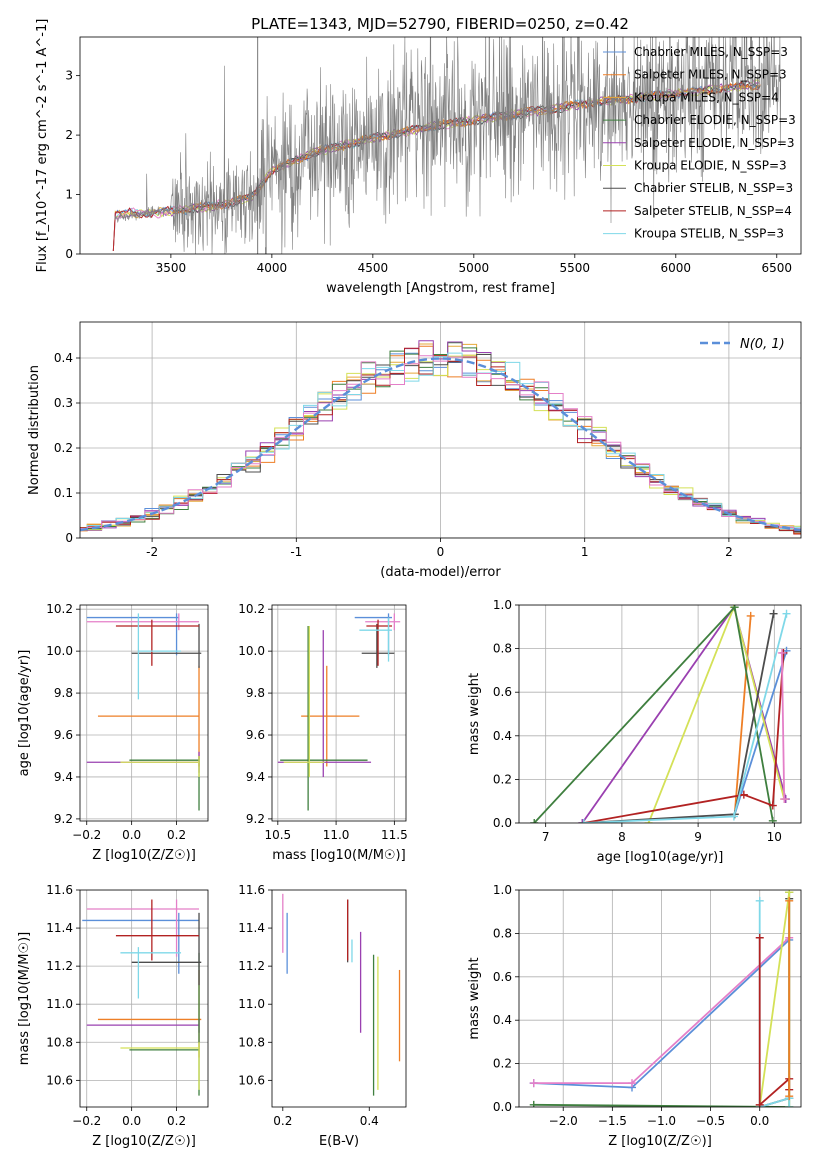 This screenshot has height=1170, width=819. I want to click on legend-label: Salpeter MILES, N_SSP=3, so click(710, 75).